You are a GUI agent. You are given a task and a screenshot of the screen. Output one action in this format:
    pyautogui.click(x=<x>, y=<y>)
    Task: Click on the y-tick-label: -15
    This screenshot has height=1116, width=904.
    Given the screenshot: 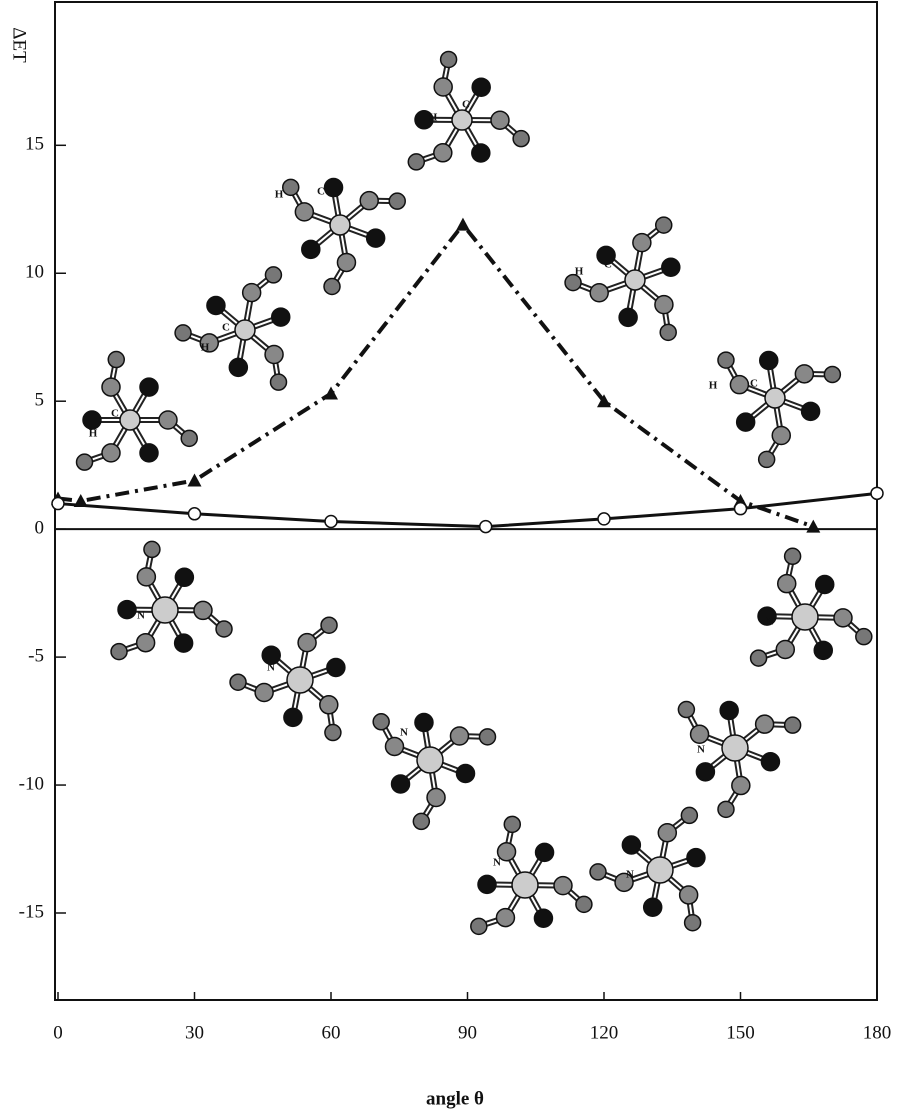 What is the action you would take?
    pyautogui.click(x=31, y=911)
    